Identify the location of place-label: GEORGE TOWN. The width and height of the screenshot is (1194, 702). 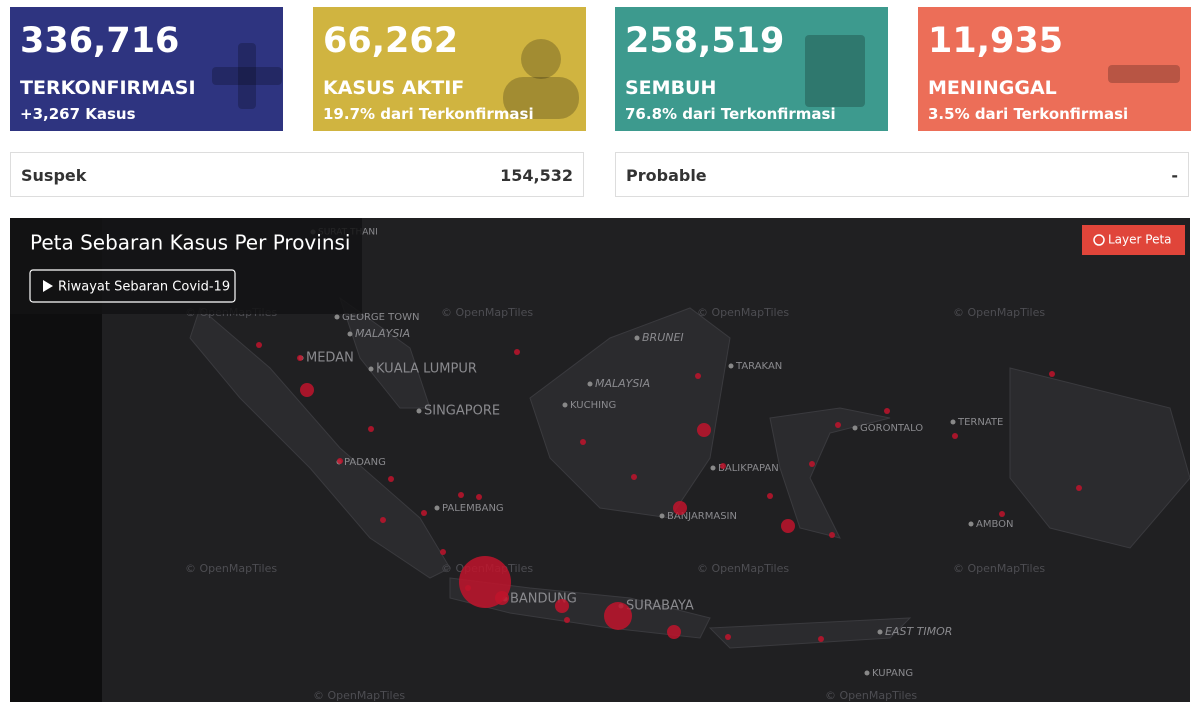
(380, 317).